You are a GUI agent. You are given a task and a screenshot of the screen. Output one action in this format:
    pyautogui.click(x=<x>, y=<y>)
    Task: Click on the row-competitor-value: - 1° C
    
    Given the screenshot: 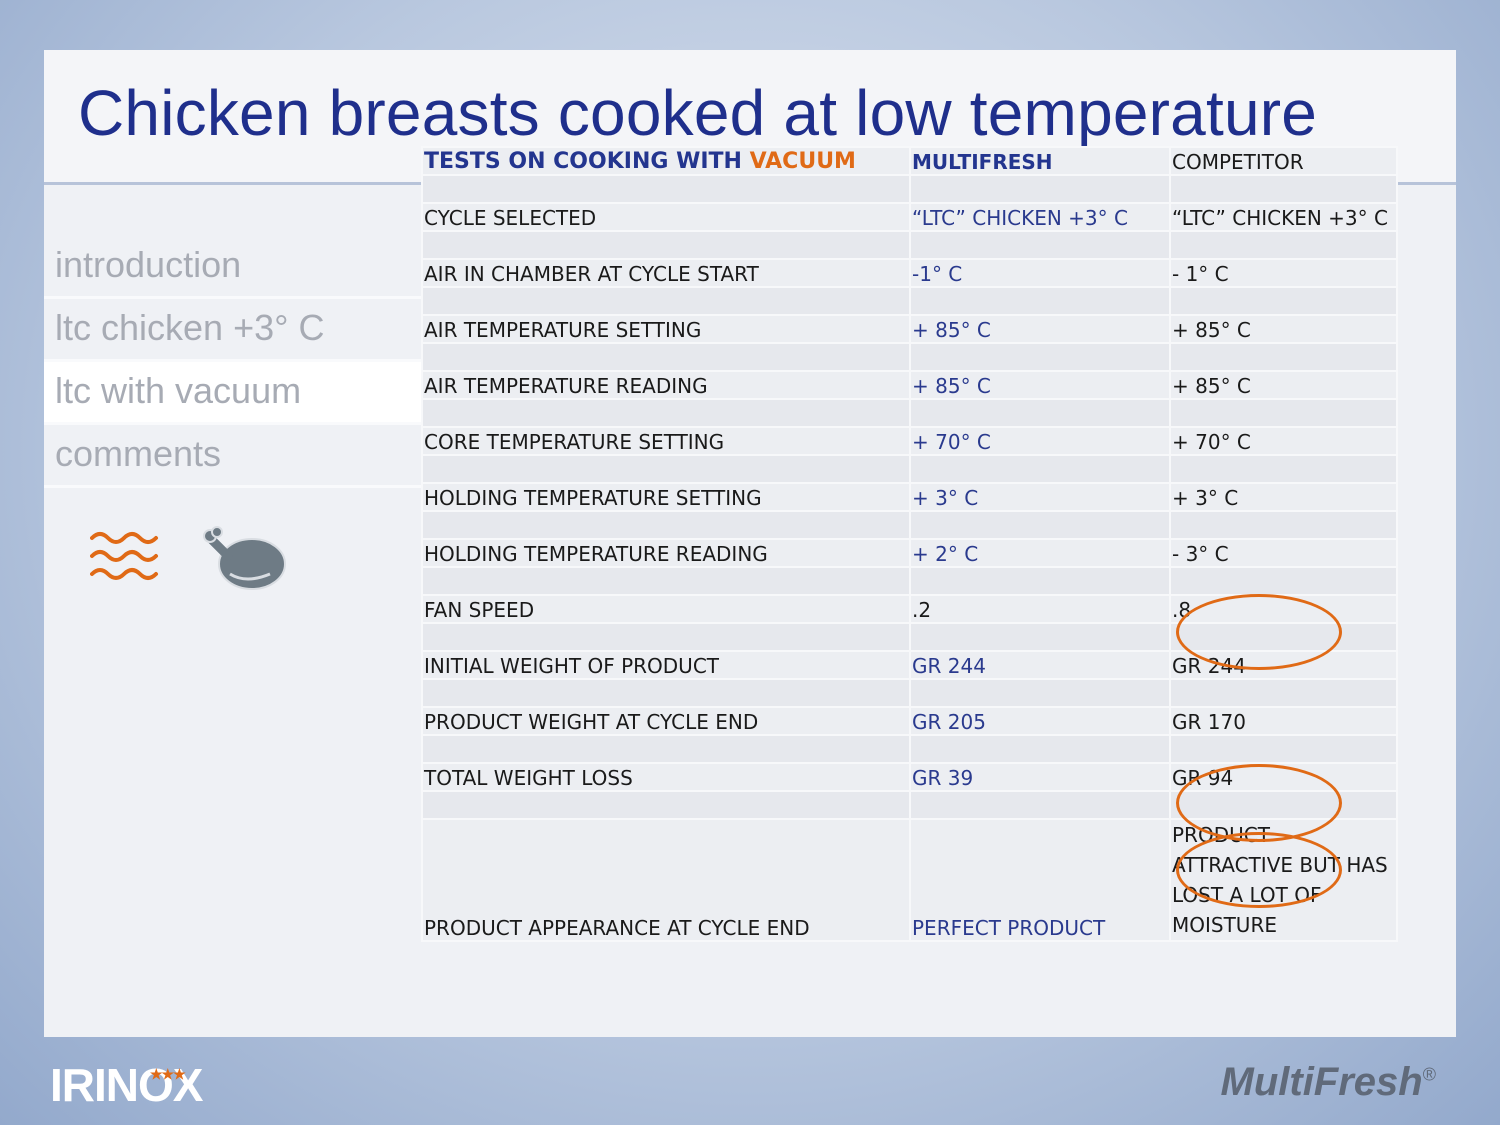 What is the action you would take?
    pyautogui.click(x=1283, y=273)
    